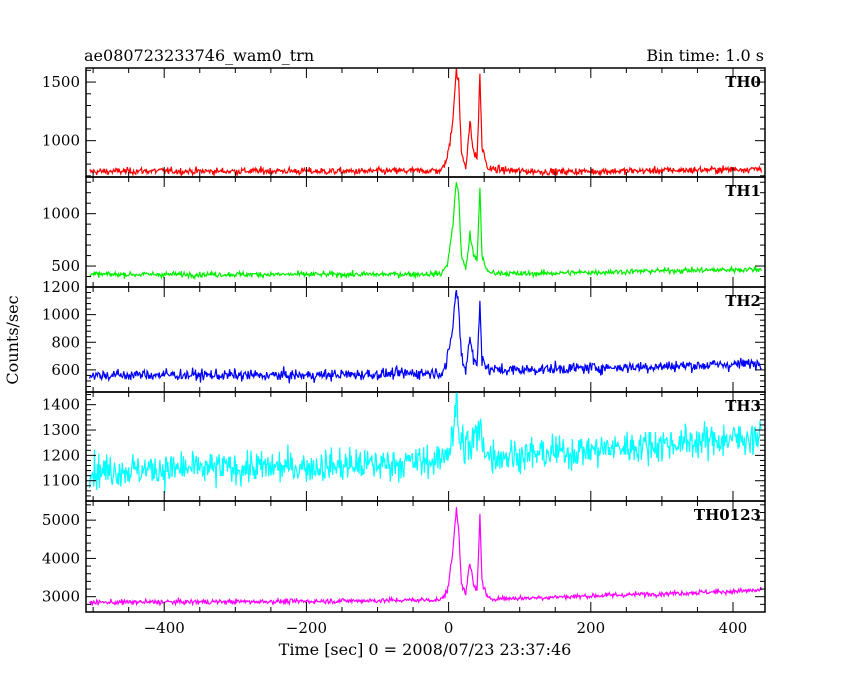  Describe the element at coordinates (306, 628) in the screenshot. I see `x-tick-label: −200` at that location.